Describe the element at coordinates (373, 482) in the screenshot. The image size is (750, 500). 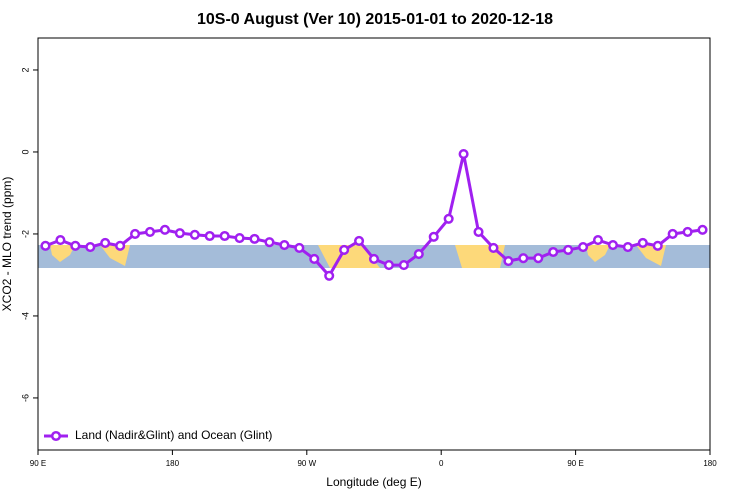
I see `x-axis-label: Longitude (deg E)` at that location.